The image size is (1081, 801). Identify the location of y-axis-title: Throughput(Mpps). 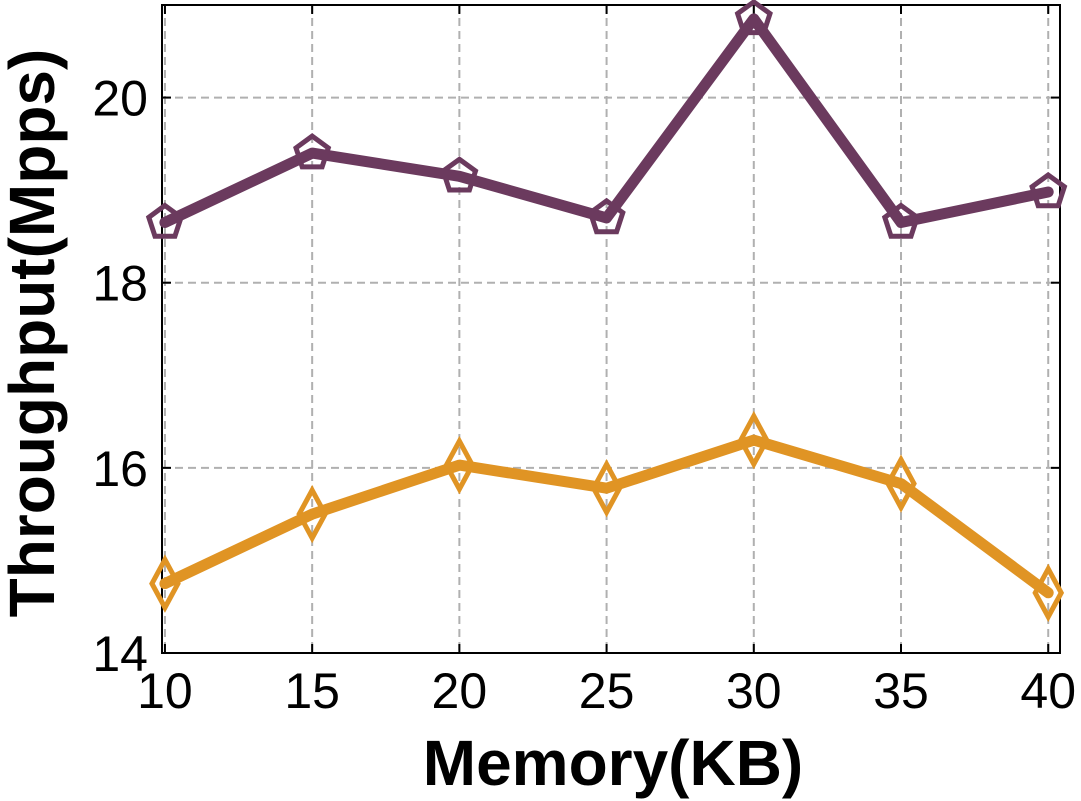
(34, 333).